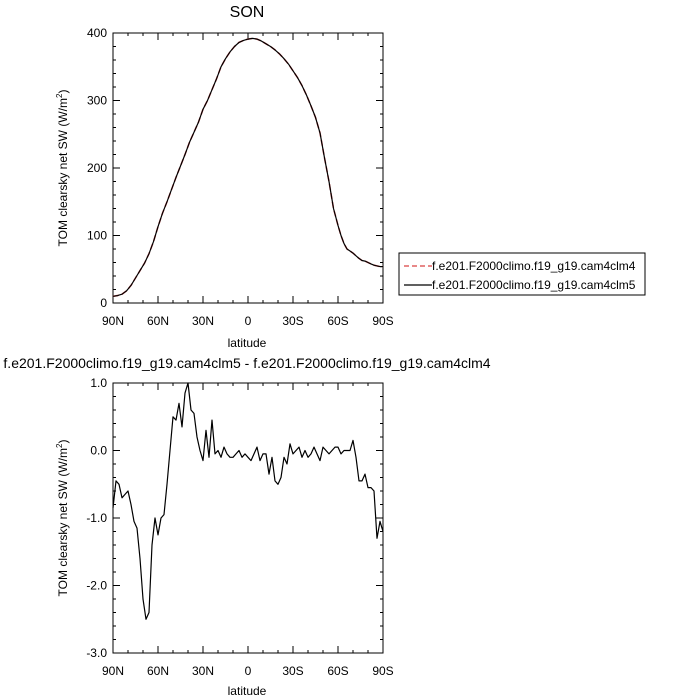 Image resolution: width=700 pixels, height=700 pixels. What do you see at coordinates (203, 321) in the screenshot?
I see `top-x-tick-label: 30N` at bounding box center [203, 321].